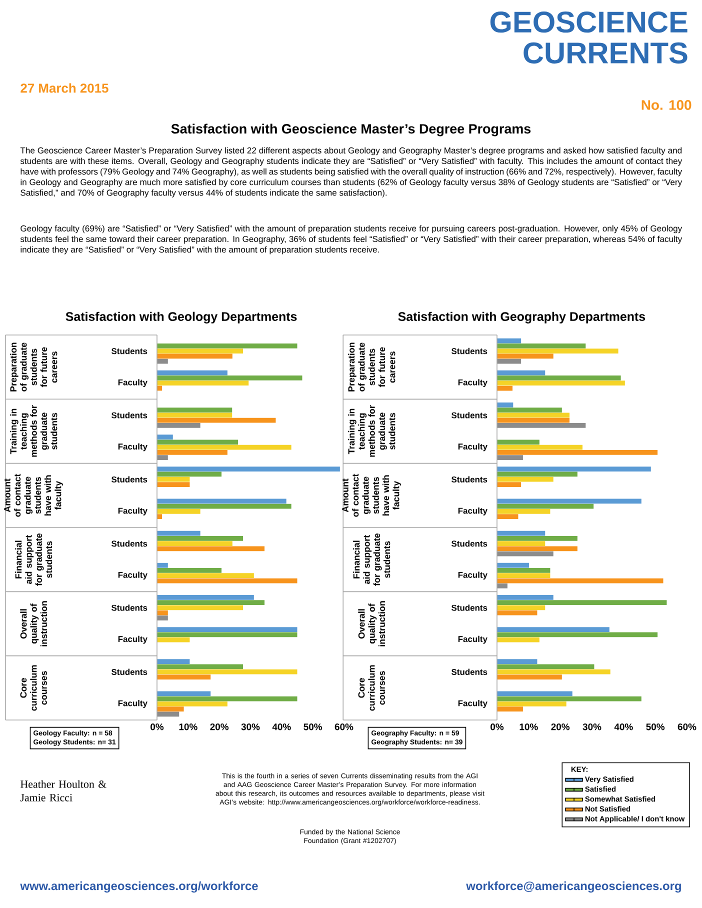 The height and width of the screenshot is (908, 702). What do you see at coordinates (63, 791) in the screenshot?
I see `text: Heather Houlton & Jamie Ricci` at bounding box center [63, 791].